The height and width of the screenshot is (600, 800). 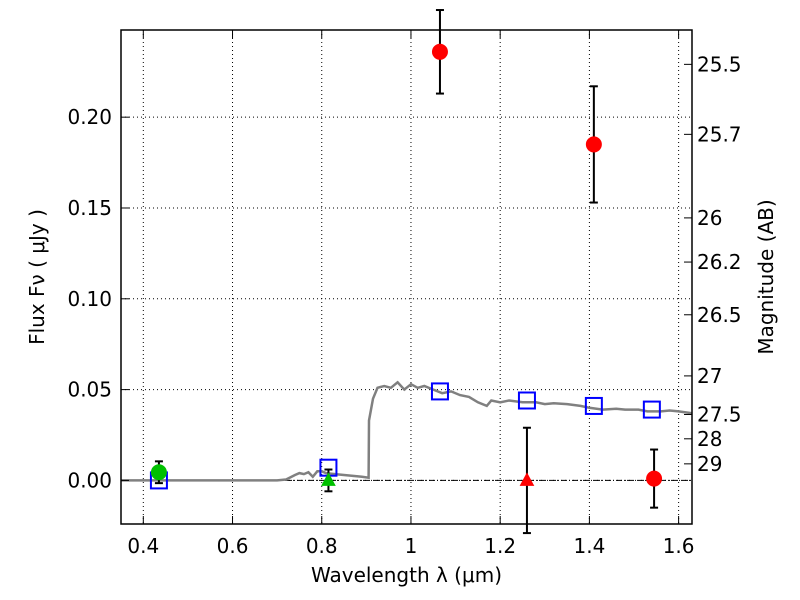 I want to click on y-tick-label: 0.05, so click(x=89, y=390).